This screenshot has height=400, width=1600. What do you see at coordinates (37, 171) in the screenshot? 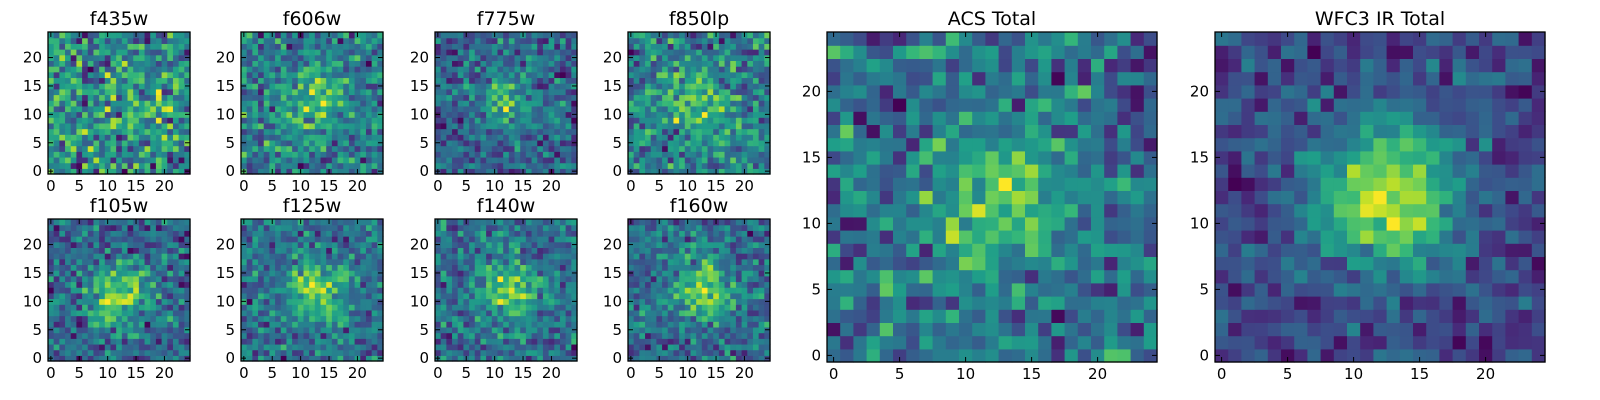
I see `y-tick-label: 0` at bounding box center [37, 171].